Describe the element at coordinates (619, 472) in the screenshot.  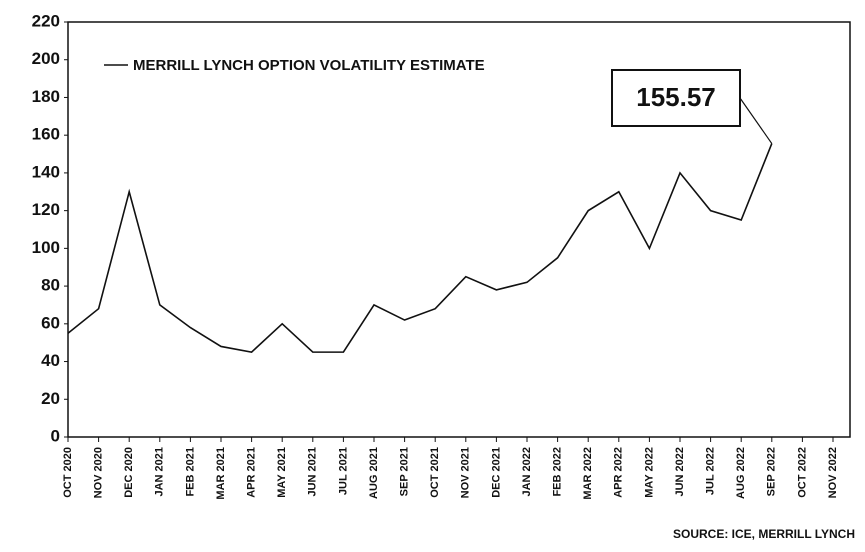
I see `x-tick-label: APR 2022` at that location.